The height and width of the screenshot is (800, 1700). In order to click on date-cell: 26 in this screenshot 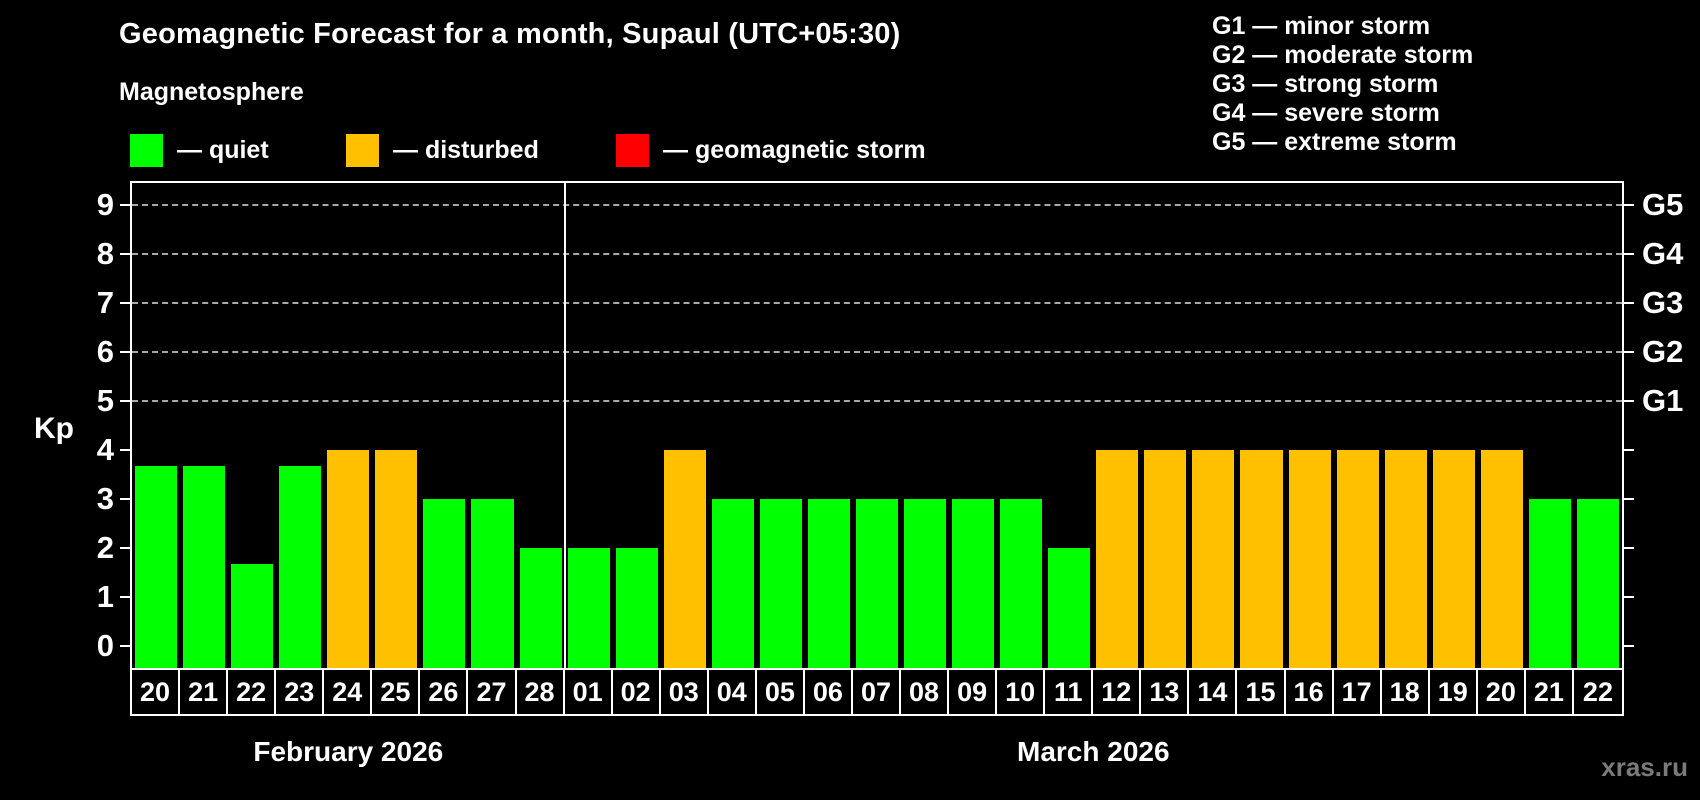, I will do `click(444, 692)`.